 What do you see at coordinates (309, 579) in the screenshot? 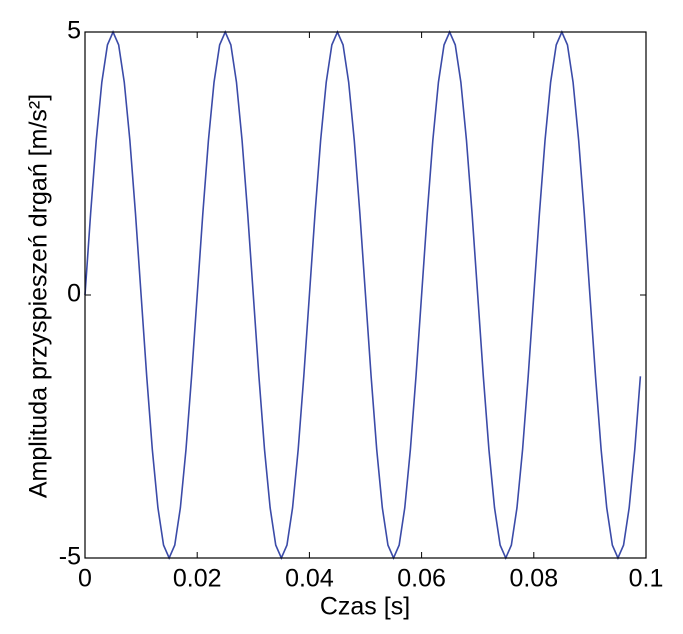
I see `x-tick-label: 0.04` at bounding box center [309, 579].